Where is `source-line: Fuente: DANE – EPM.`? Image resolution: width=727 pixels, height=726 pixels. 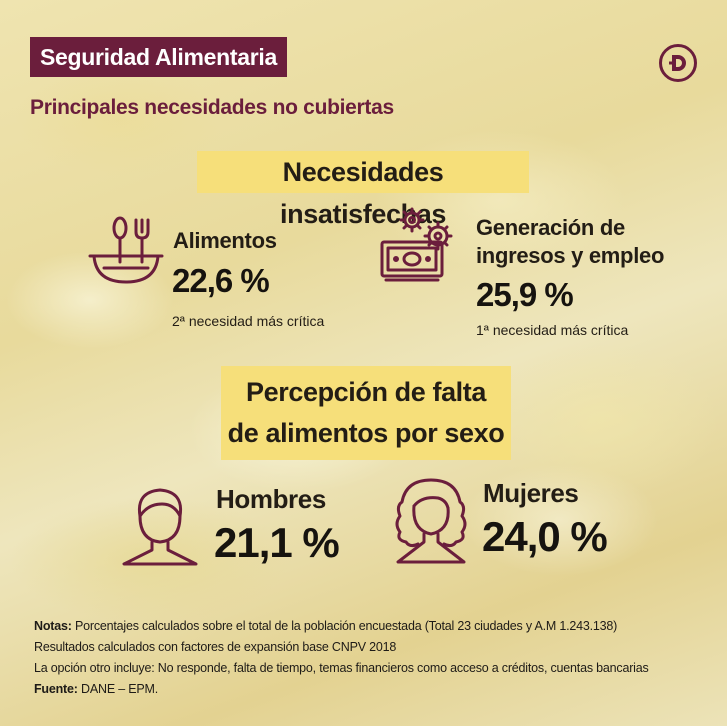 source-line: Fuente: DANE – EPM. is located at coordinates (369, 689).